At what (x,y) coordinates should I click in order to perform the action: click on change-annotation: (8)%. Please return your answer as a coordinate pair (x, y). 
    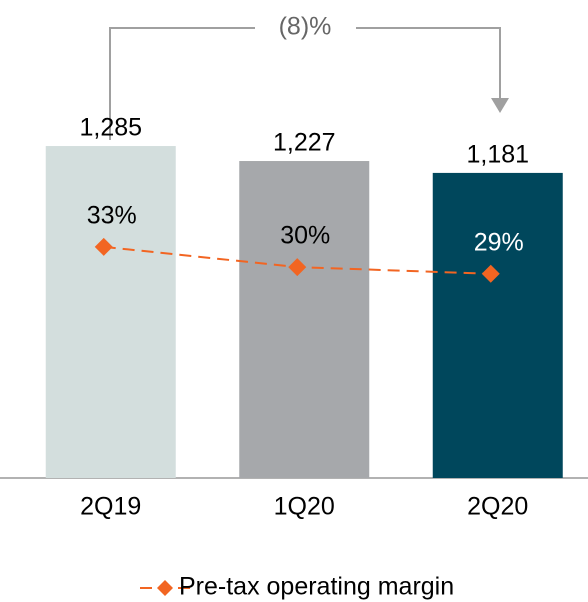
    Looking at the image, I should click on (305, 27).